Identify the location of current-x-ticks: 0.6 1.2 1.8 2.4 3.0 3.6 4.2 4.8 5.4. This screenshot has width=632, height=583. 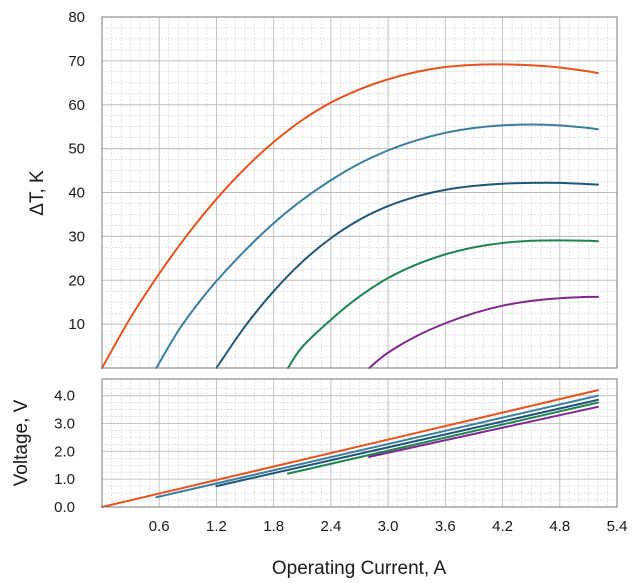
(388, 526).